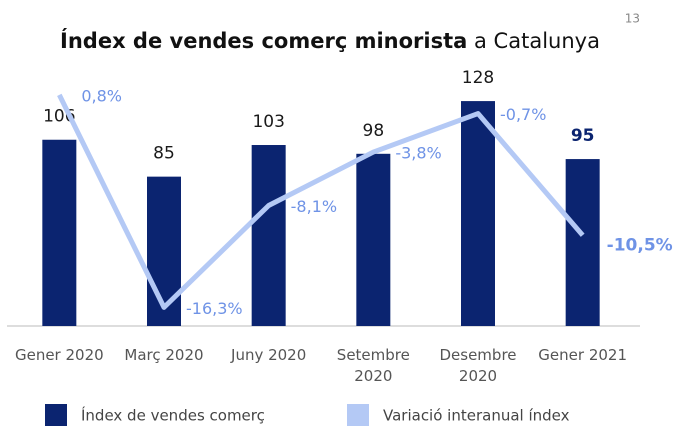  I want to click on legend-label: Índex de vendes comerç, so click(173, 415).